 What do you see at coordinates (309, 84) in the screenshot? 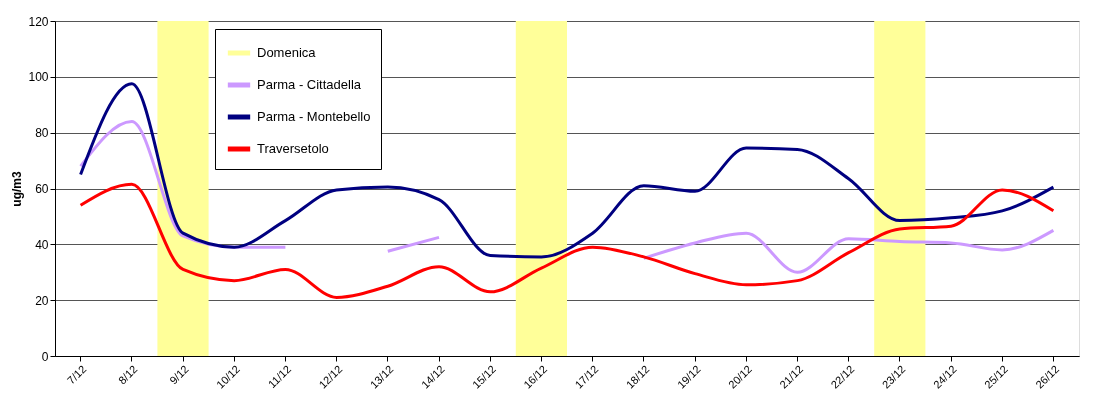
I see `legend-label: Parma - Cittadella` at bounding box center [309, 84].